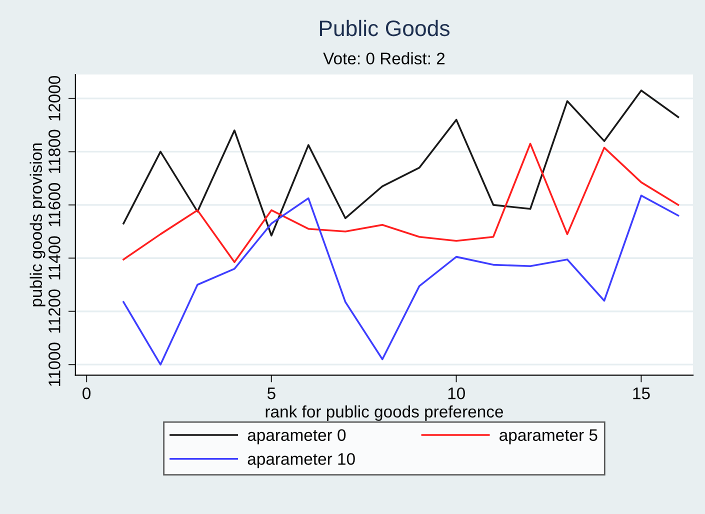  I want to click on legend-label: aparameter 5, so click(549, 436).